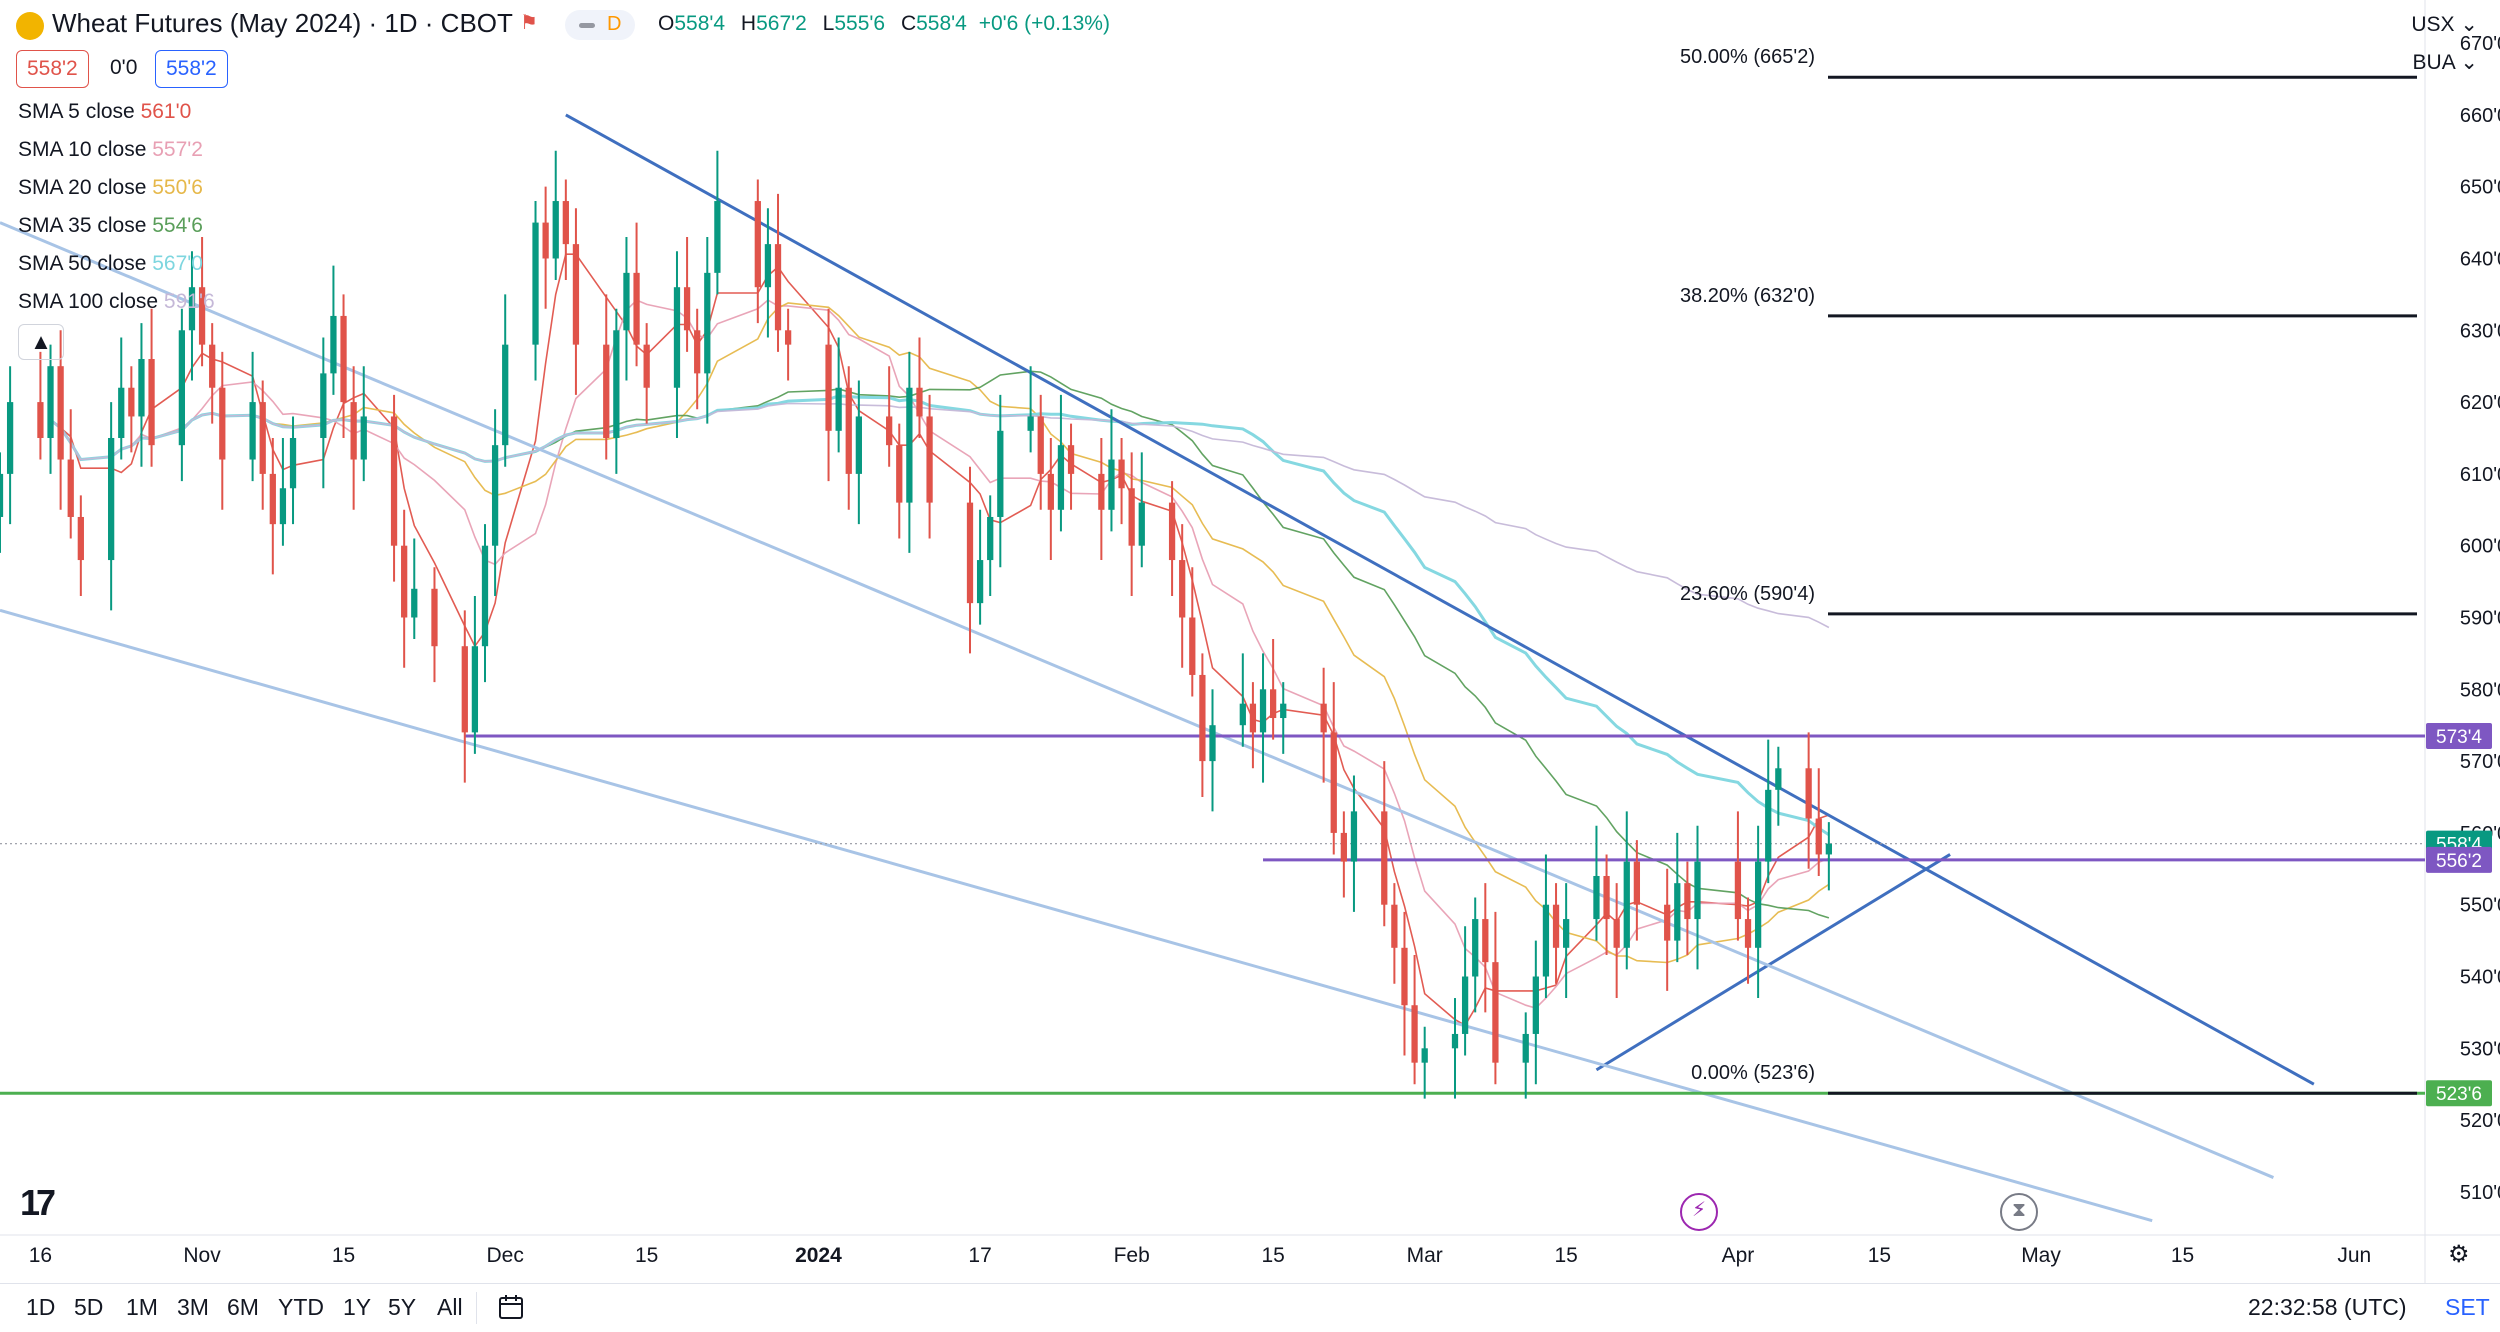 The image size is (2500, 1332). I want to click on indicator-label: SMA 100 close, so click(91, 301).